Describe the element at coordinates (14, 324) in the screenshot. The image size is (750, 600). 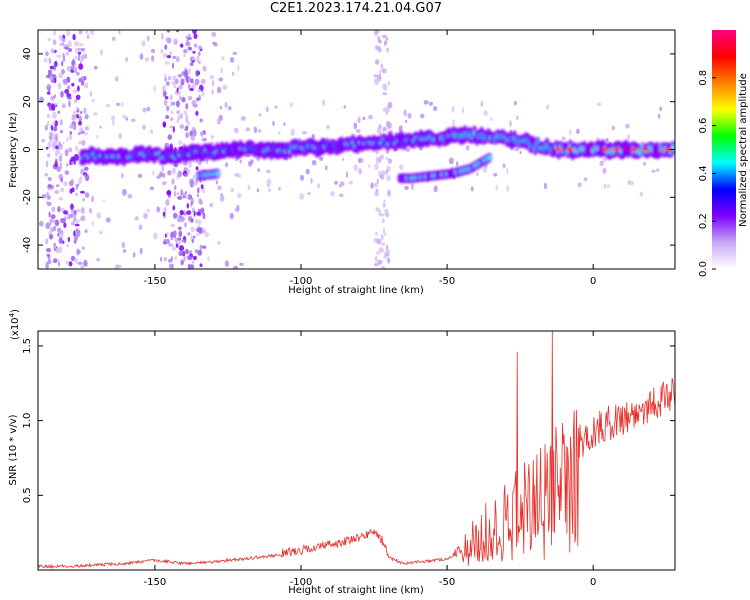
I see `snr-y-multiplier: (x104)` at that location.